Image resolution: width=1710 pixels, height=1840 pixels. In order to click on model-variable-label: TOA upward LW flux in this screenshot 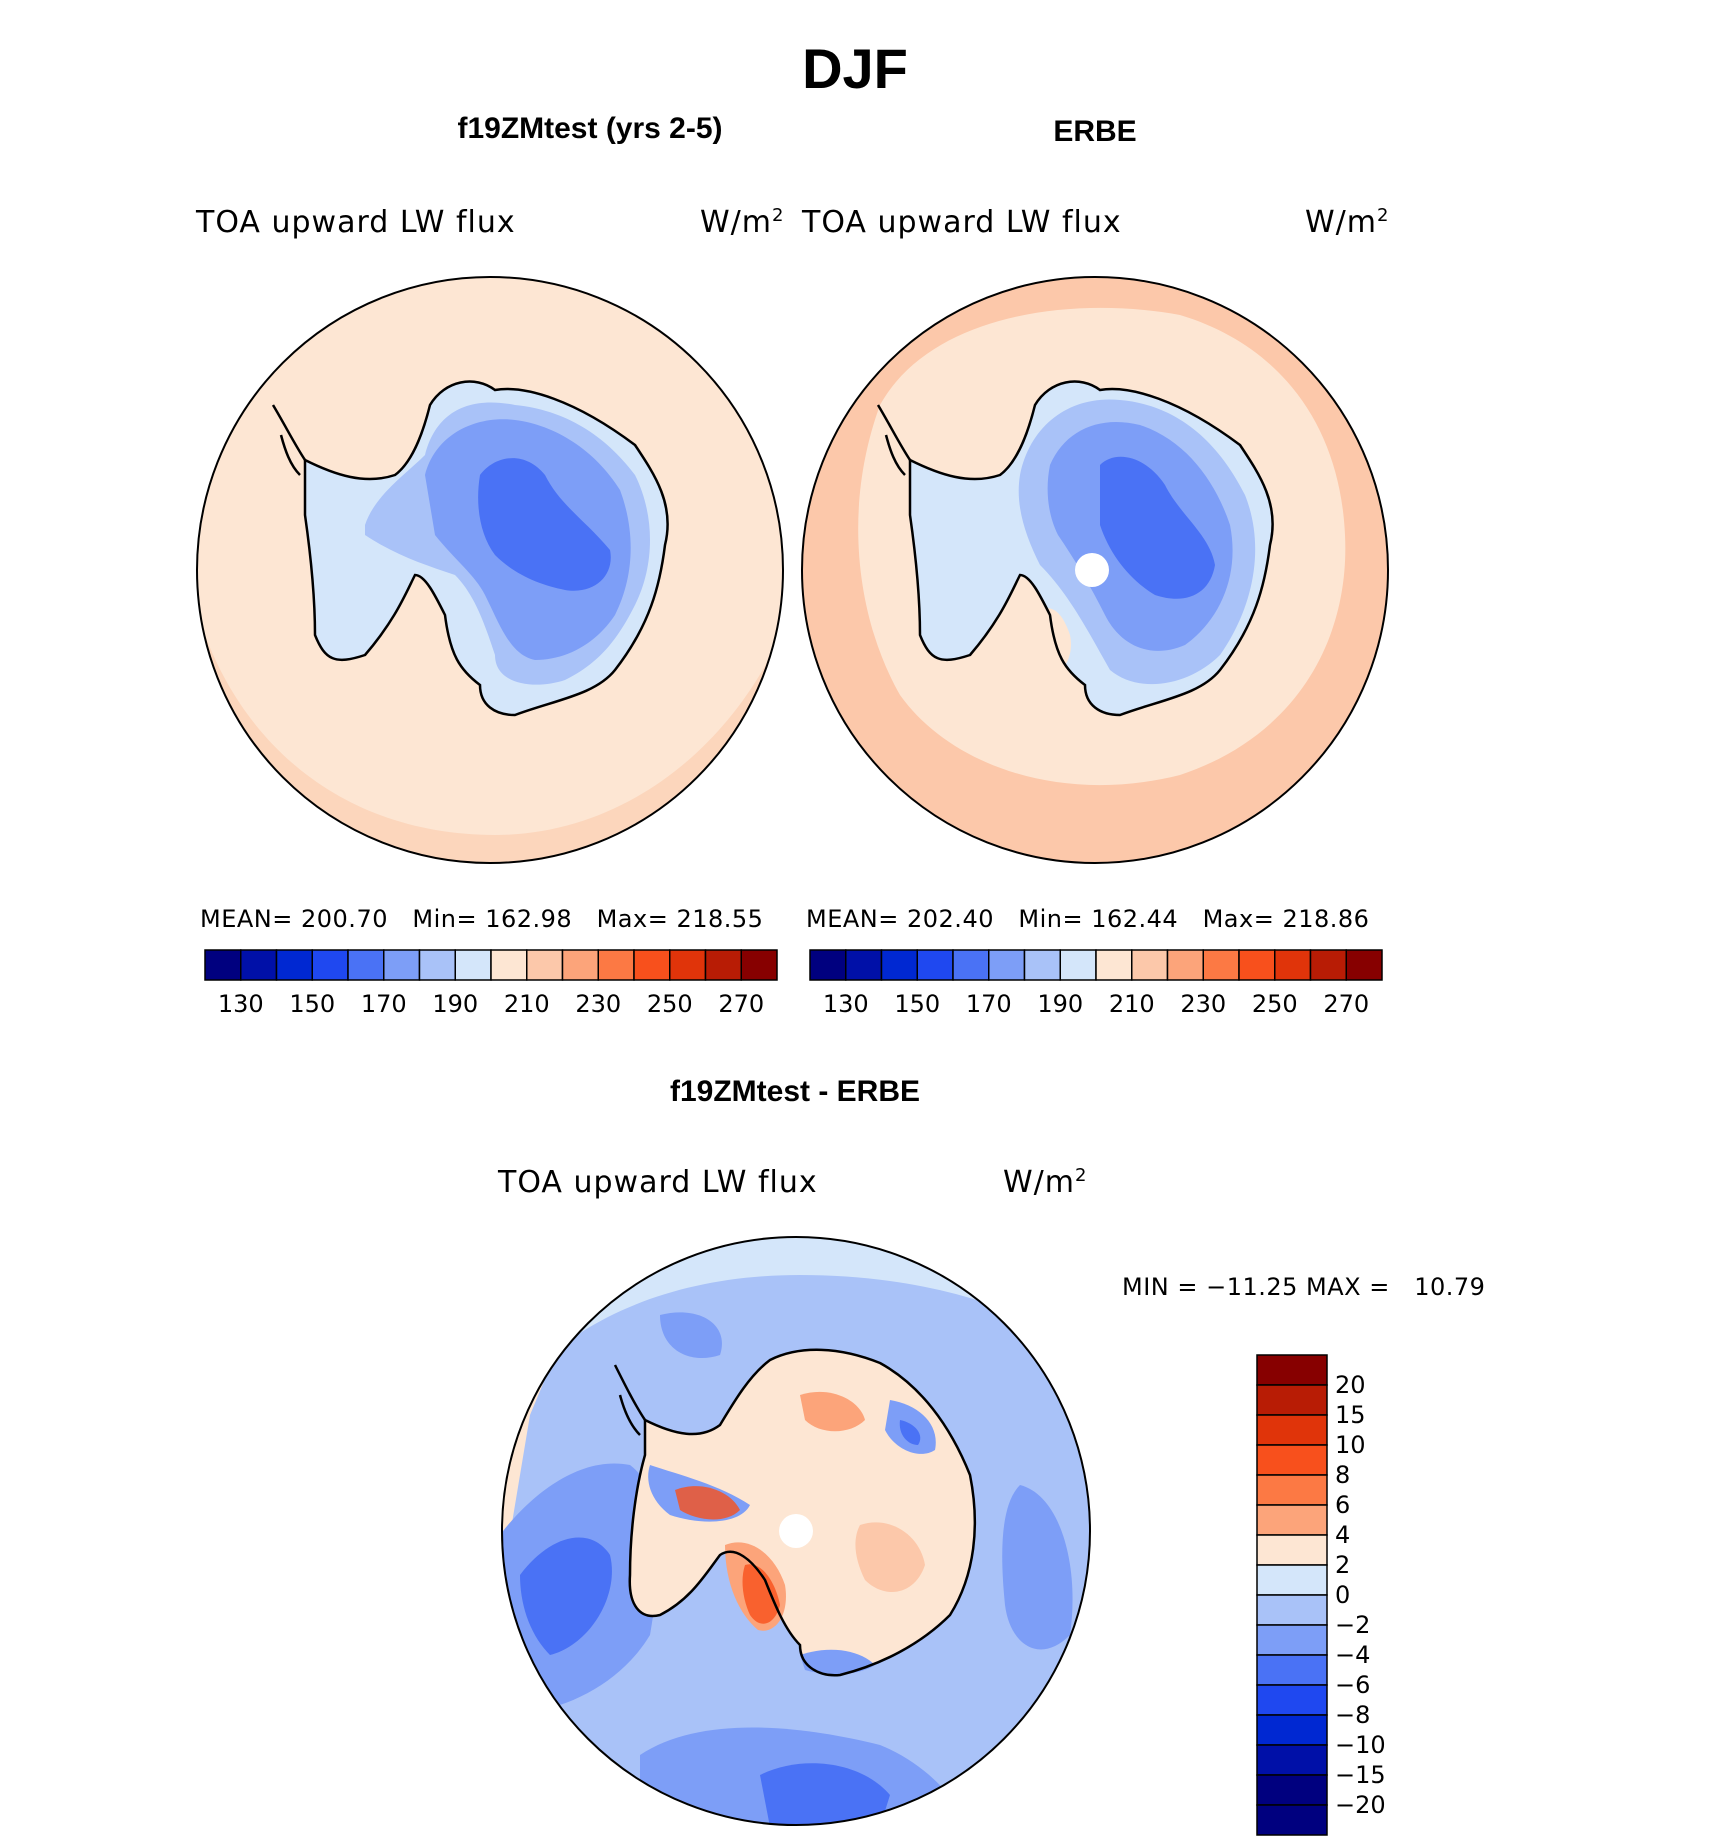, I will do `click(356, 222)`.